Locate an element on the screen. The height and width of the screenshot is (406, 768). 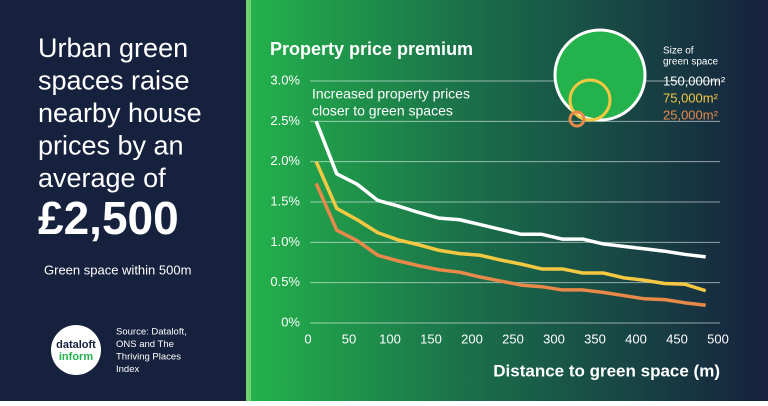
legend-label: 25,000m² is located at coordinates (691, 114).